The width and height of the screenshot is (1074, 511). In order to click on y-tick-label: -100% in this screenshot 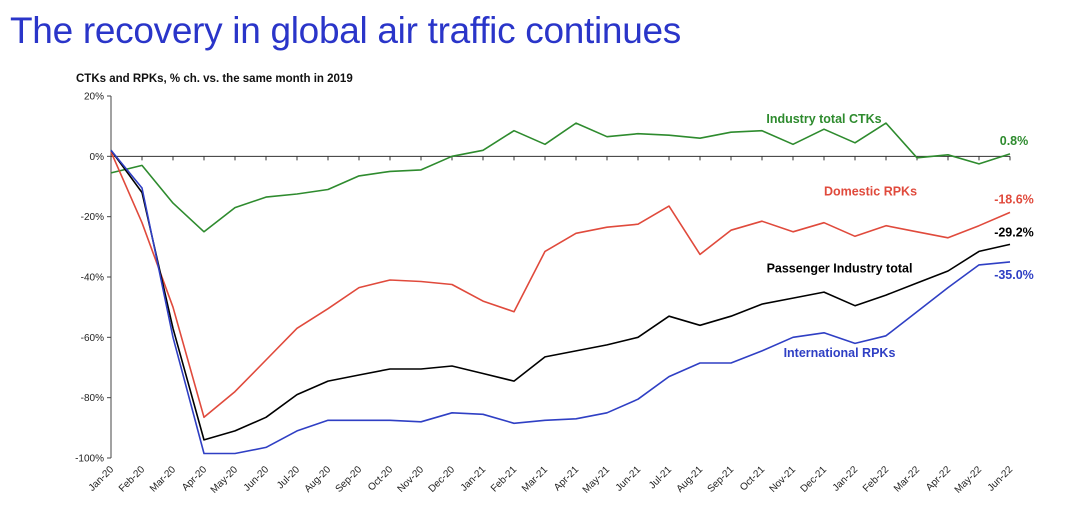, I will do `click(89, 459)`.